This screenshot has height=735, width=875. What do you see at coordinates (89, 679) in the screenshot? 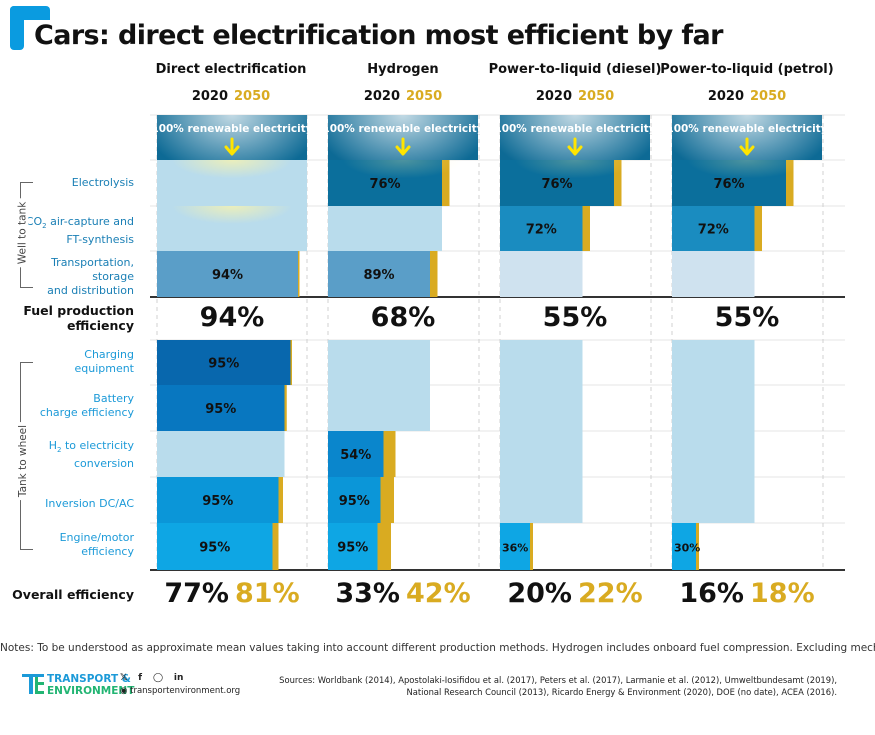
I see `org-name-line1: TRANSPORT &` at bounding box center [89, 679].